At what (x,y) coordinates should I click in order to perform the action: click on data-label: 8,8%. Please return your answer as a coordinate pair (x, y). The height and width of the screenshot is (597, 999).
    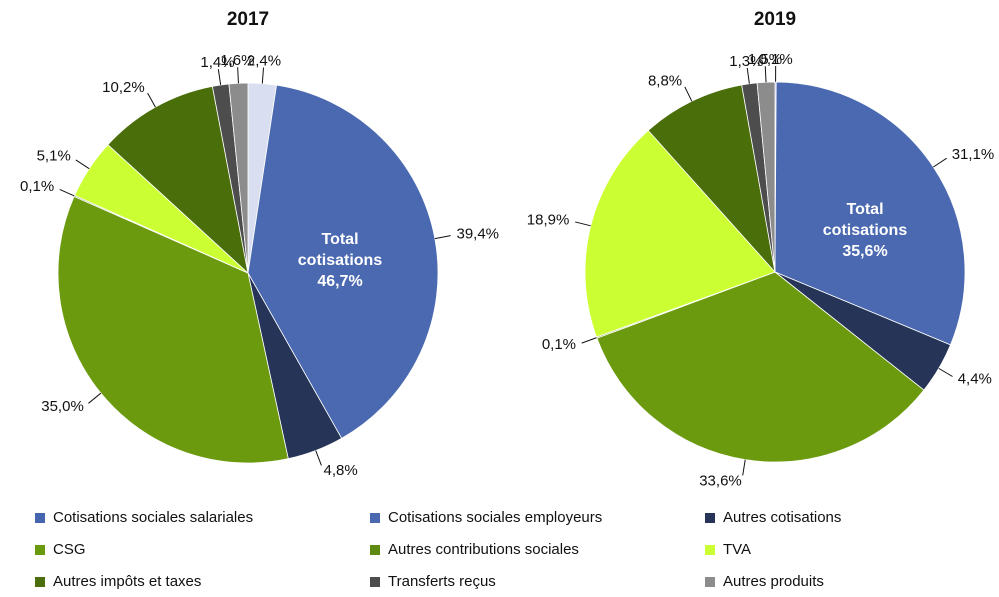
    Looking at the image, I should click on (665, 80).